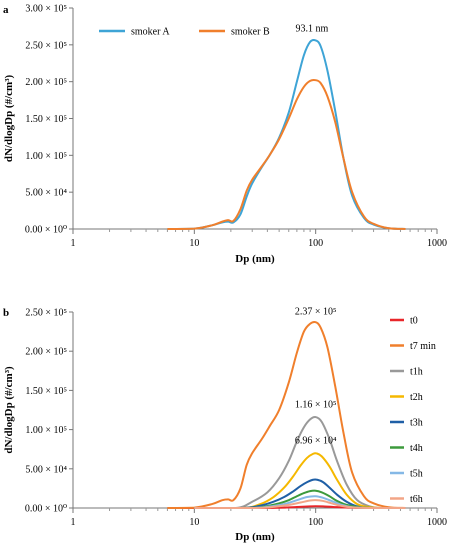 This screenshot has width=459, height=550. I want to click on series-line-t4h, so click(300, 499).